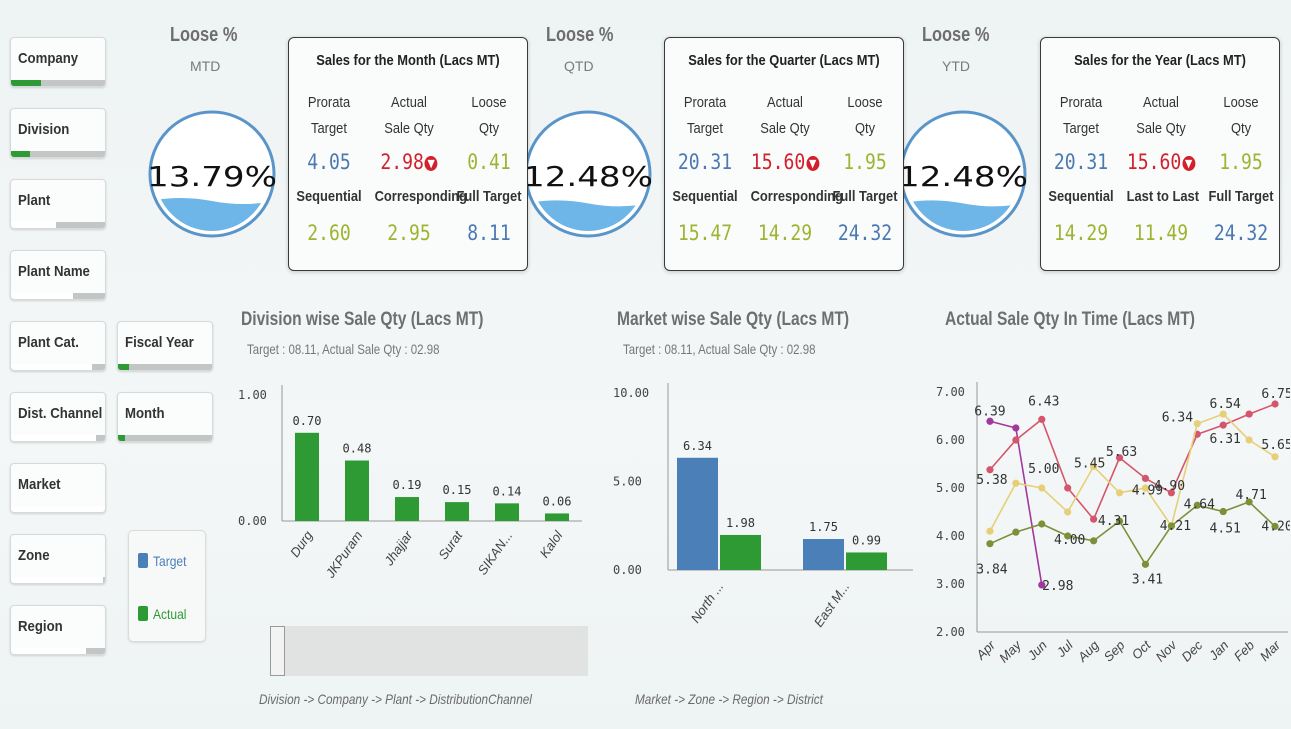  Describe the element at coordinates (823, 554) in the screenshot. I see `bar-target` at that location.